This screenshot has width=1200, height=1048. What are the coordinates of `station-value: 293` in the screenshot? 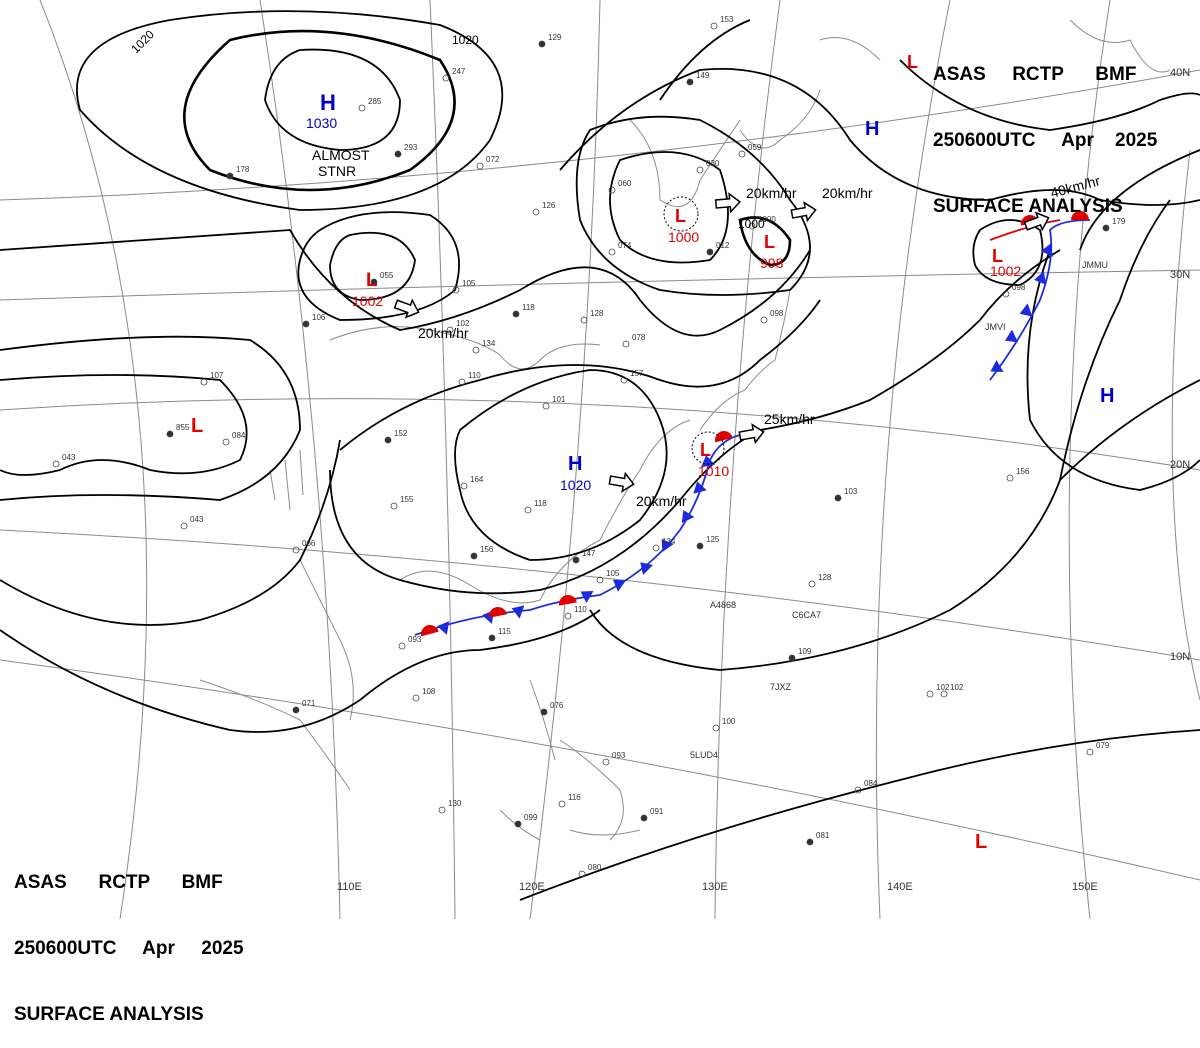 It's located at (411, 147).